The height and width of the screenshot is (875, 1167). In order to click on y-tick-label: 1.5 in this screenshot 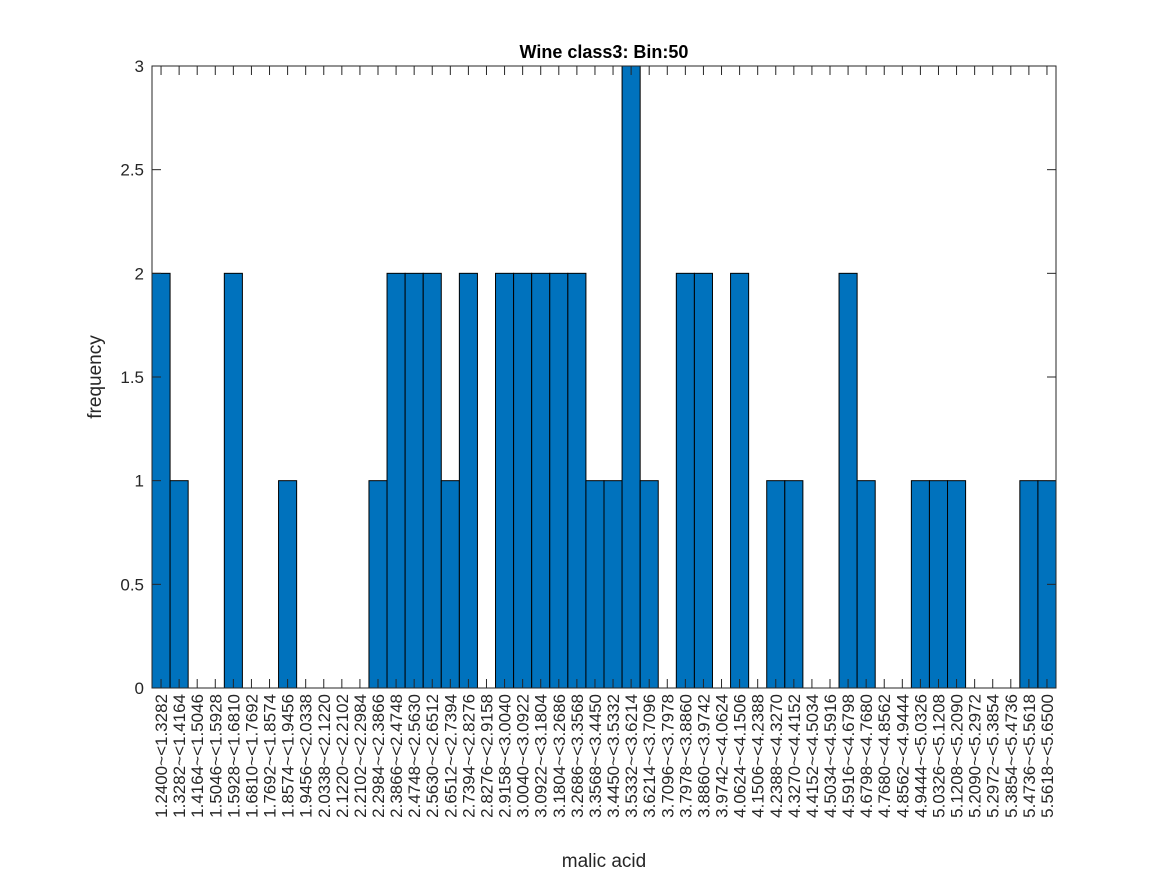, I will do `click(132, 377)`.